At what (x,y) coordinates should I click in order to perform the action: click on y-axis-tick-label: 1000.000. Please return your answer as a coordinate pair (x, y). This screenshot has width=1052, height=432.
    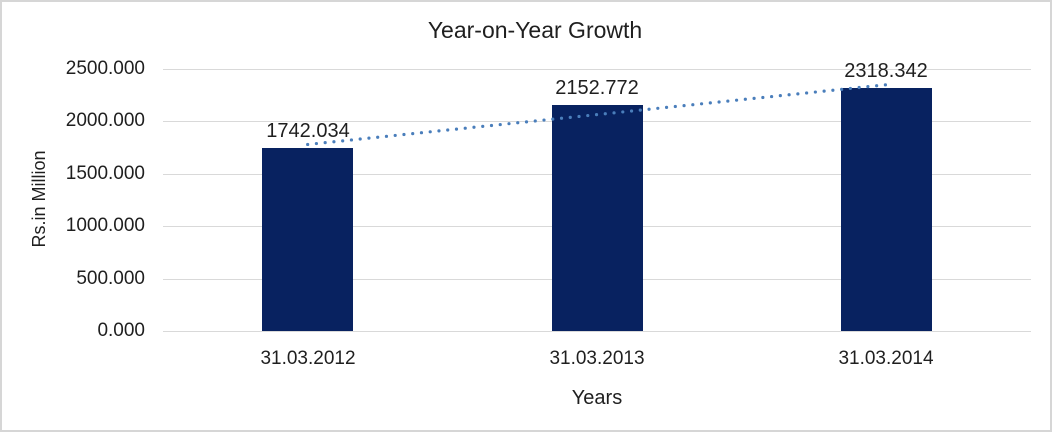
    Looking at the image, I should click on (105, 225).